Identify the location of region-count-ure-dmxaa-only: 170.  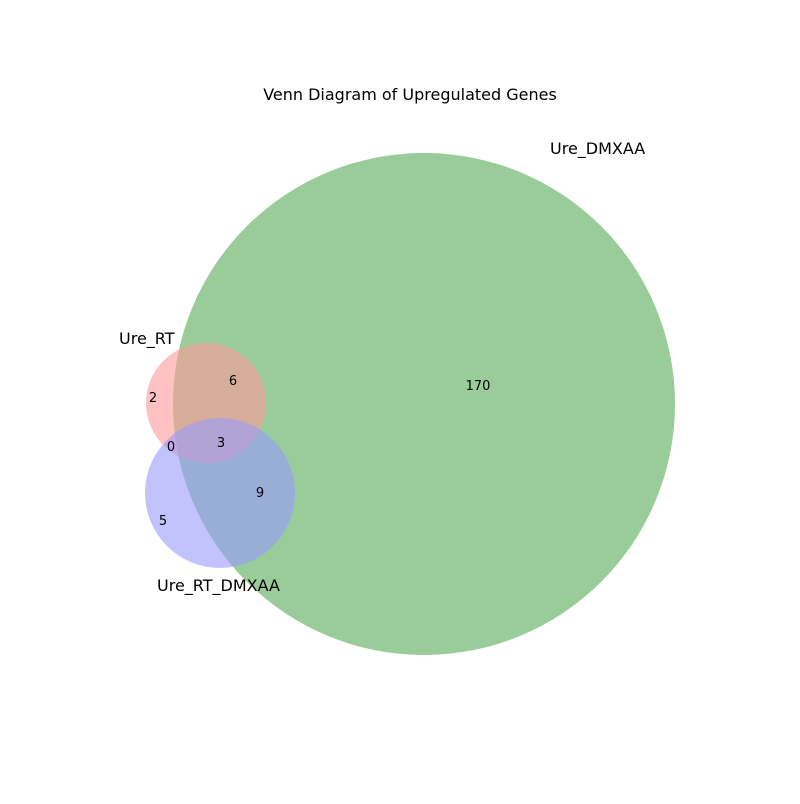
(478, 386).